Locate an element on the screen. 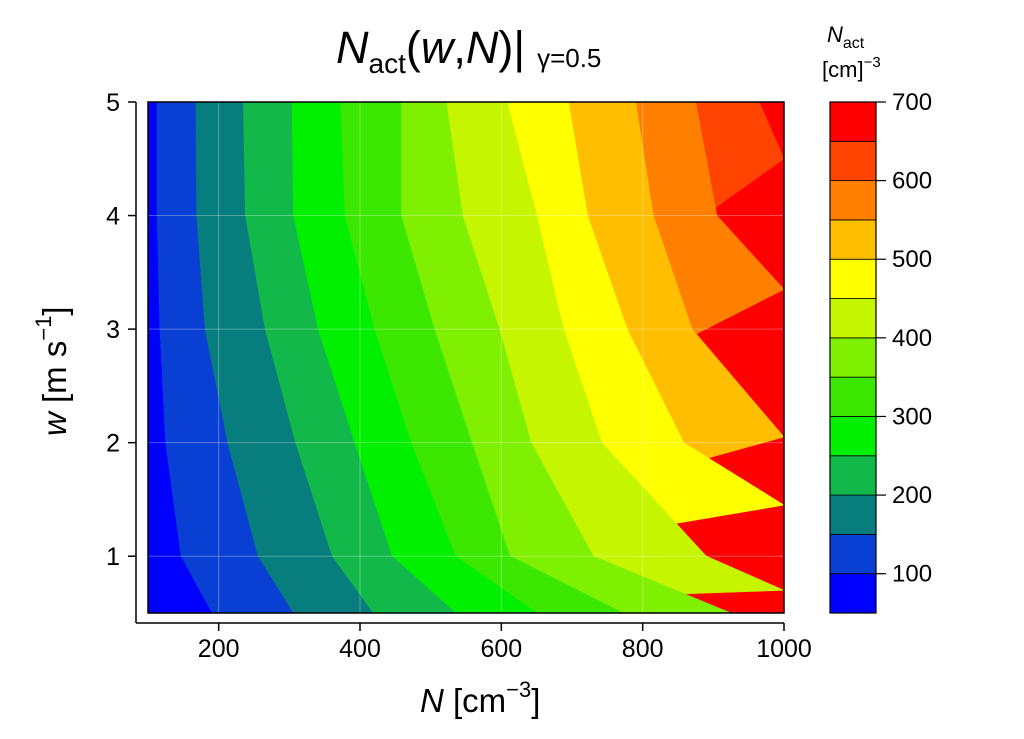 Image resolution: width=1024 pixels, height=739 pixels. title-arg-w: w is located at coordinates (438, 47).